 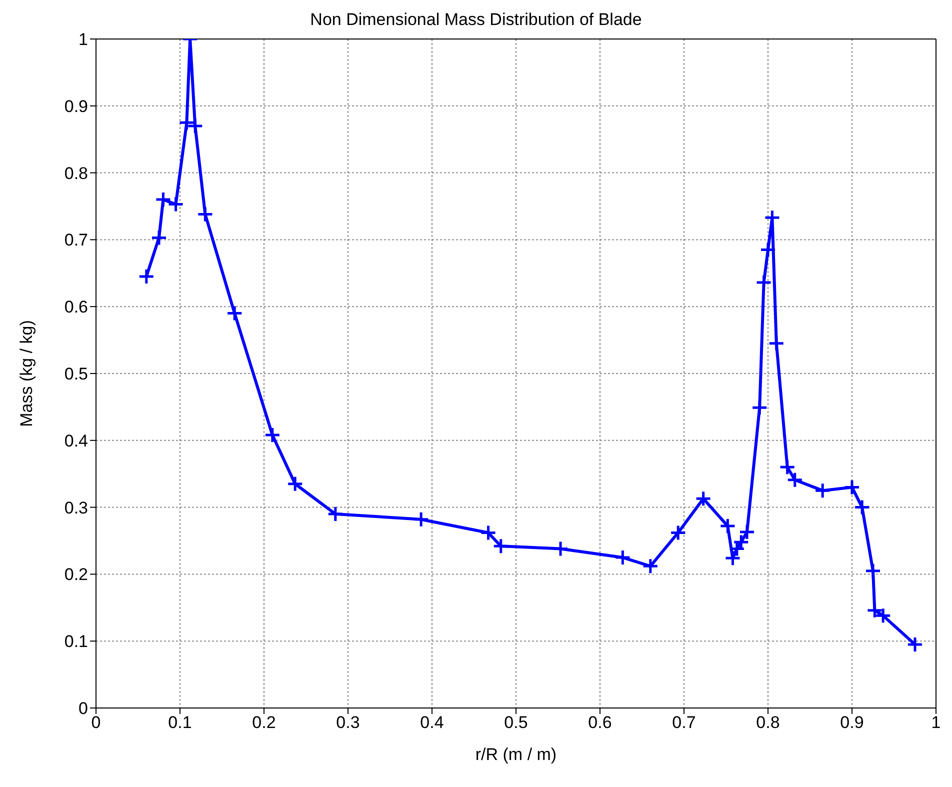 I want to click on y-tick-label: 0.6, so click(x=76, y=307).